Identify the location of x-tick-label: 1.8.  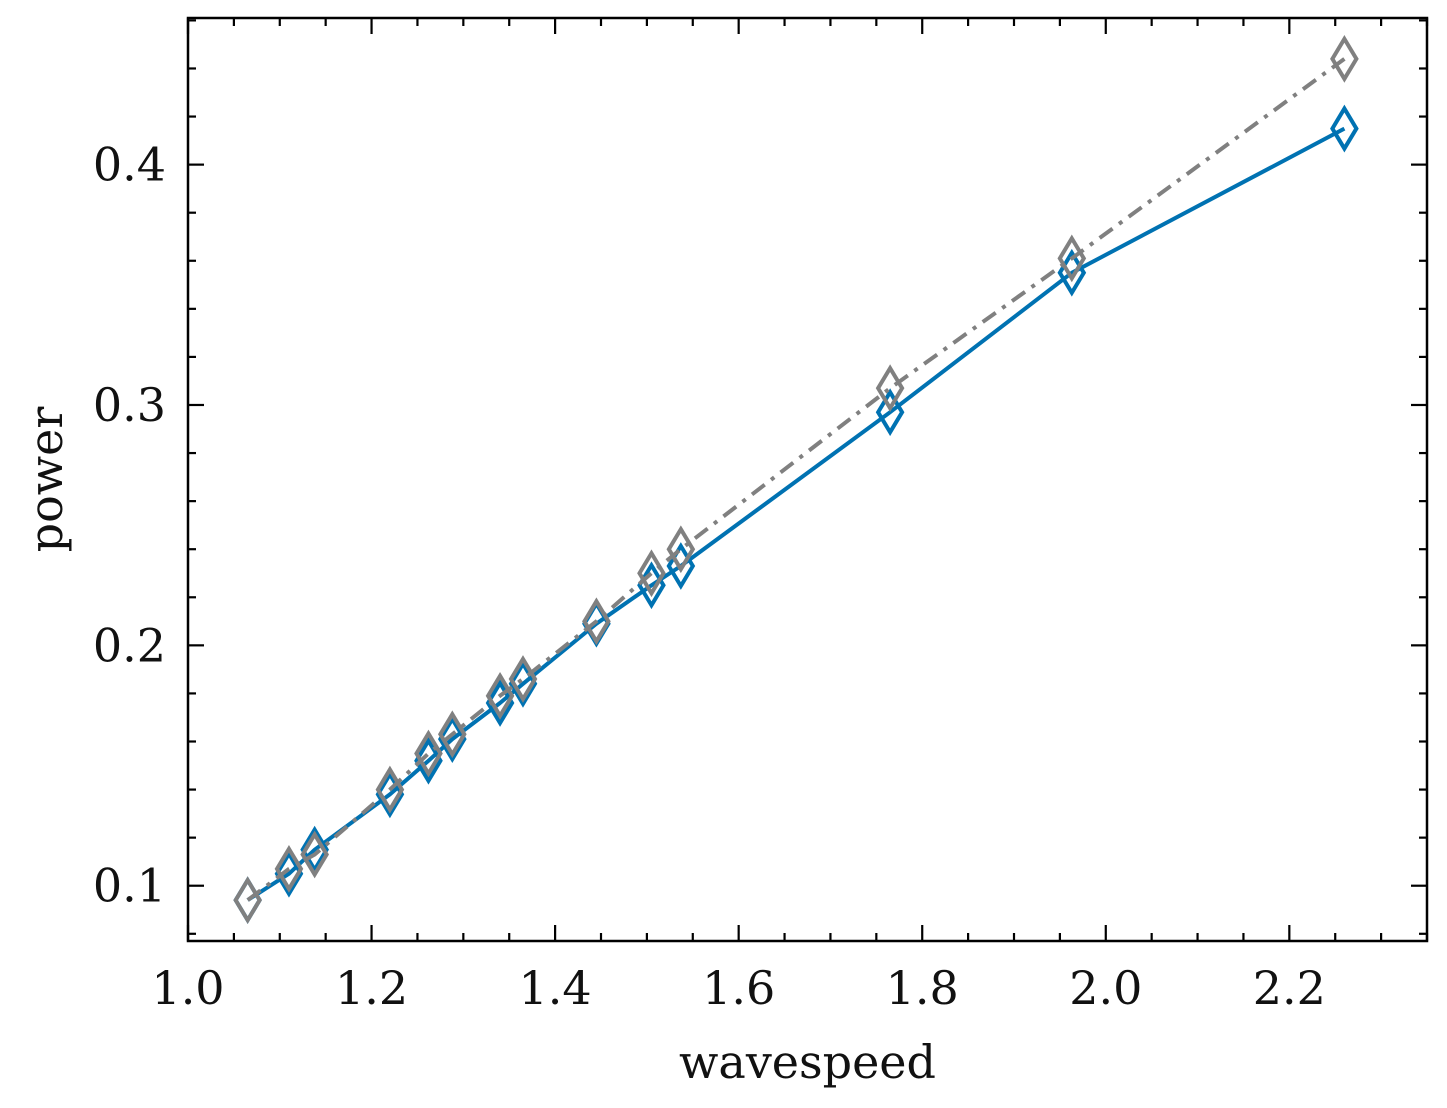
(922, 988).